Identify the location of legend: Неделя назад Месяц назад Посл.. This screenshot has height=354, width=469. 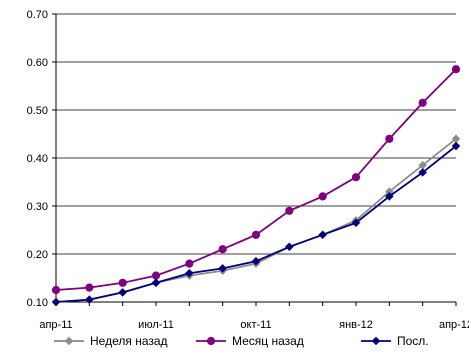
(241, 341).